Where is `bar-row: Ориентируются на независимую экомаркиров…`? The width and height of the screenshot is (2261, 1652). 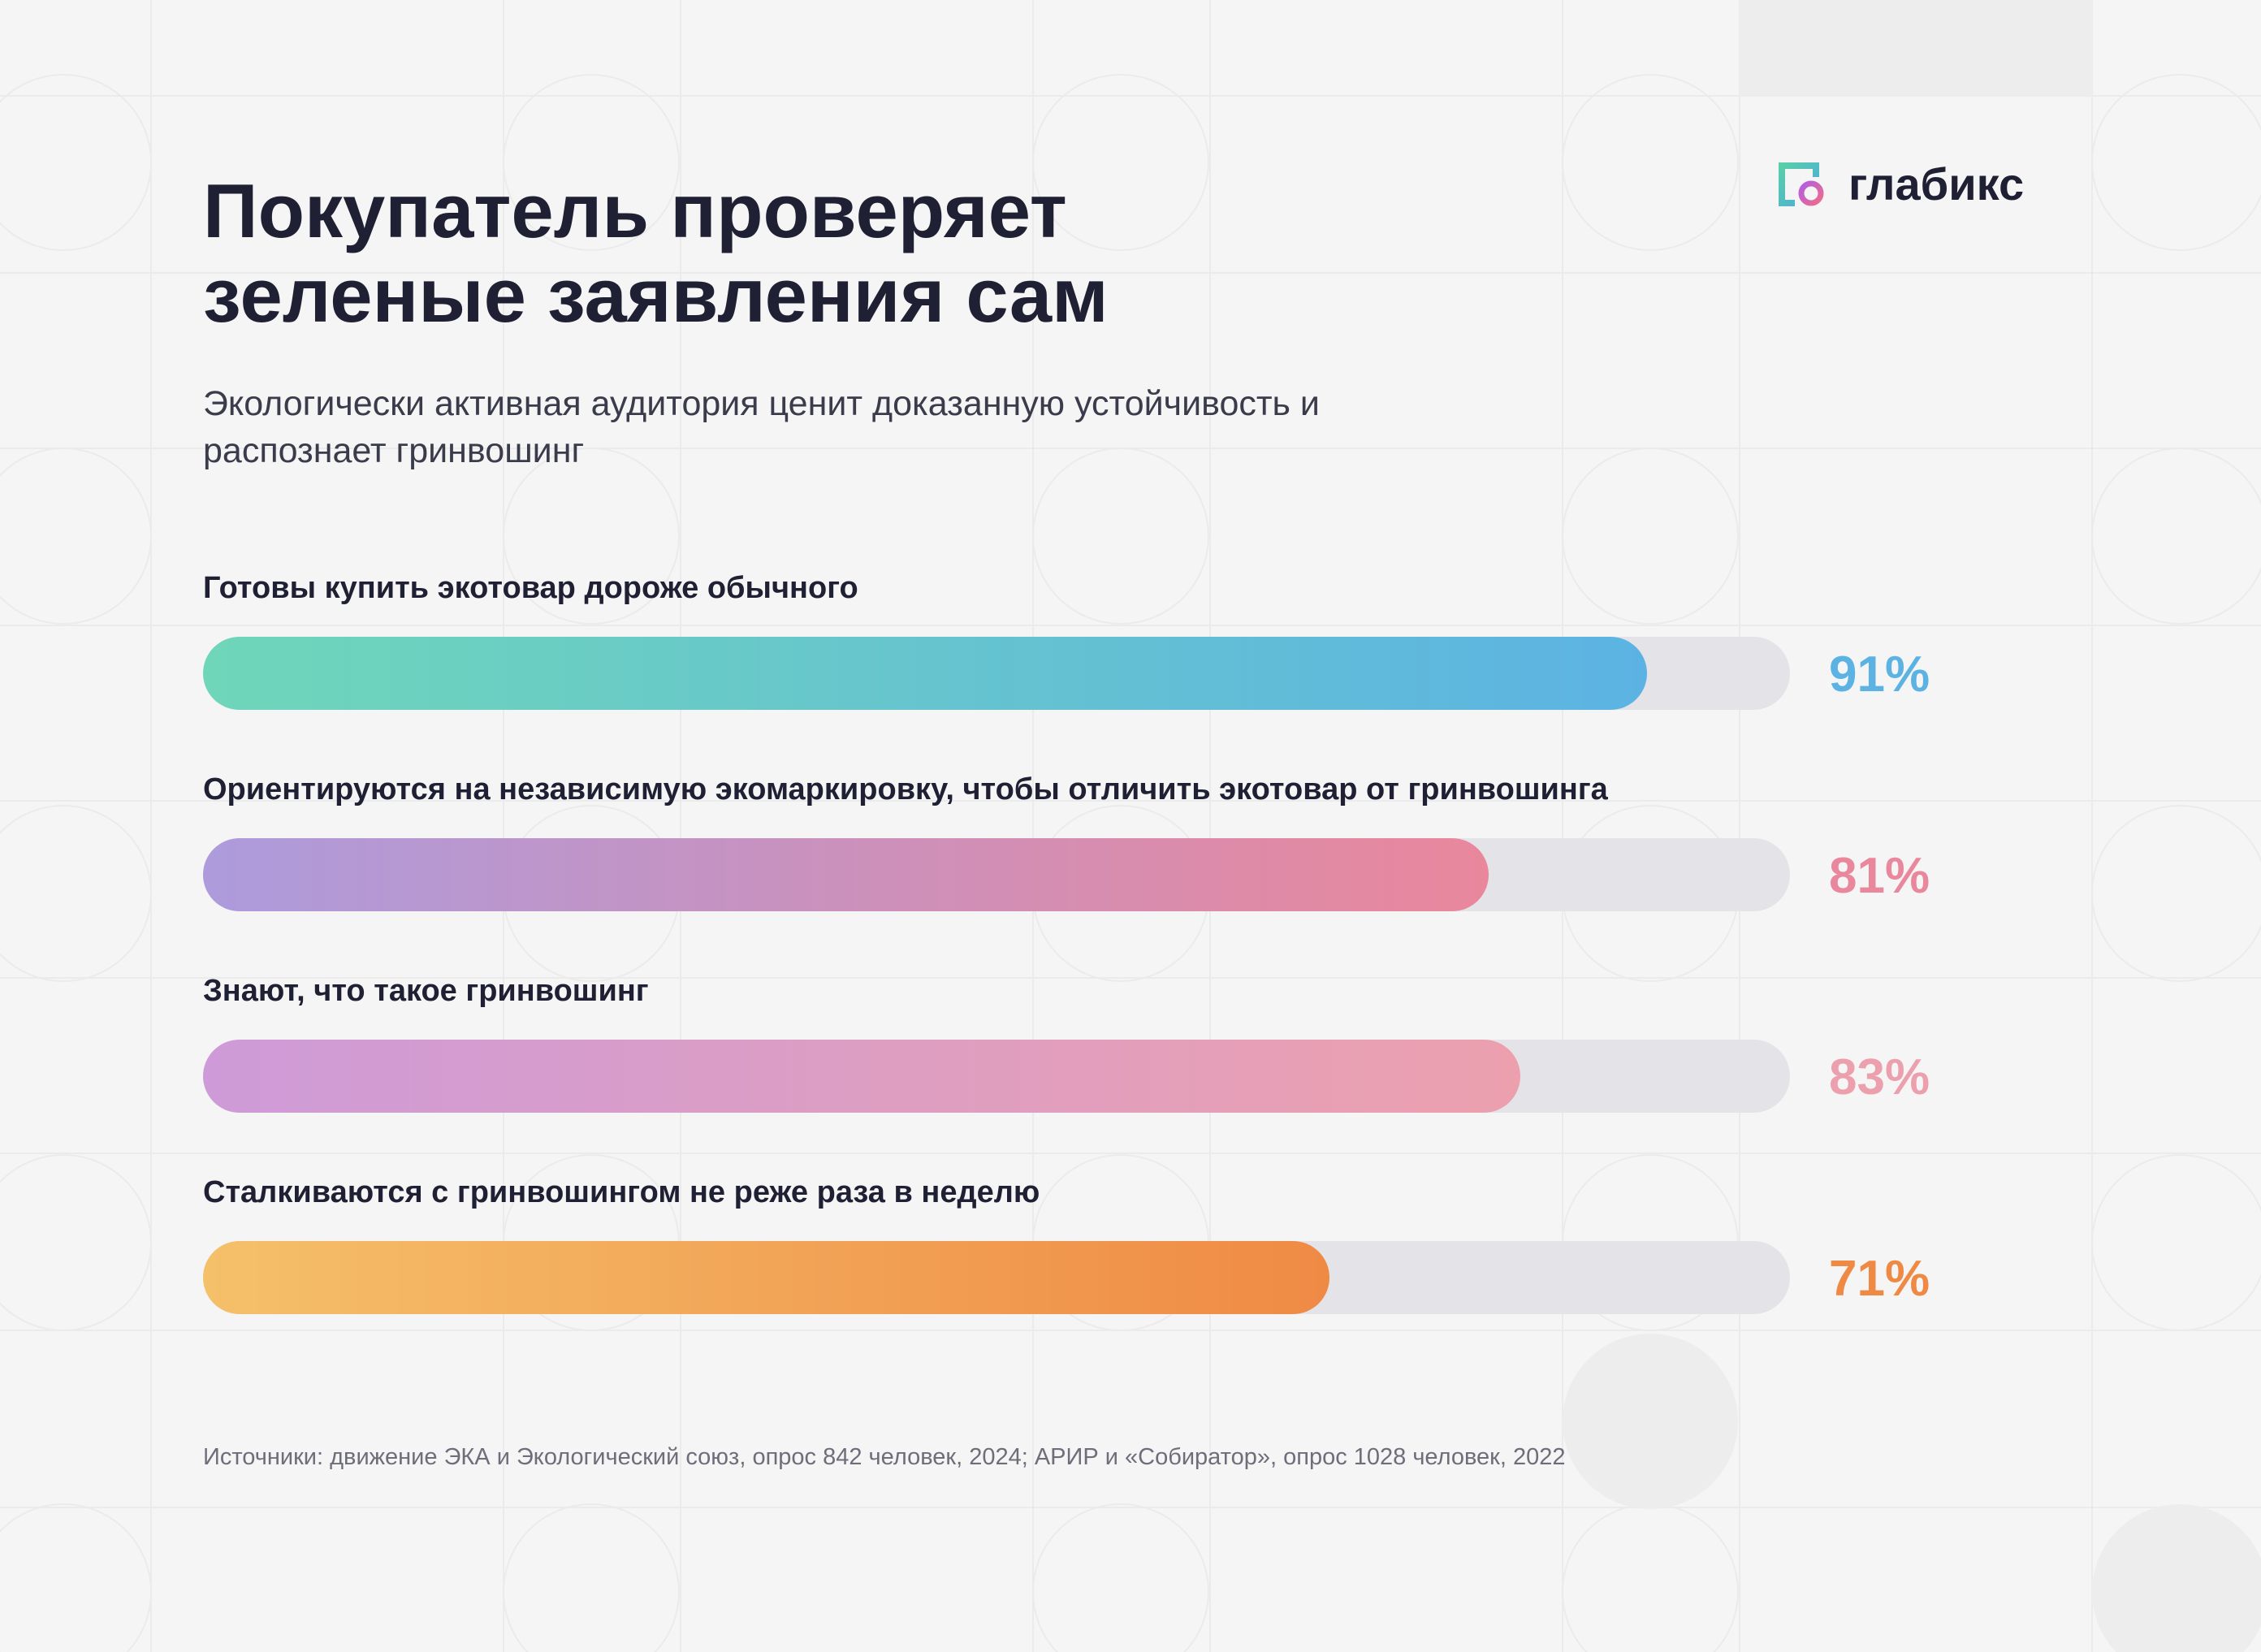 bar-row: Ориентируются на независимую экомаркиров… is located at coordinates (1096, 856).